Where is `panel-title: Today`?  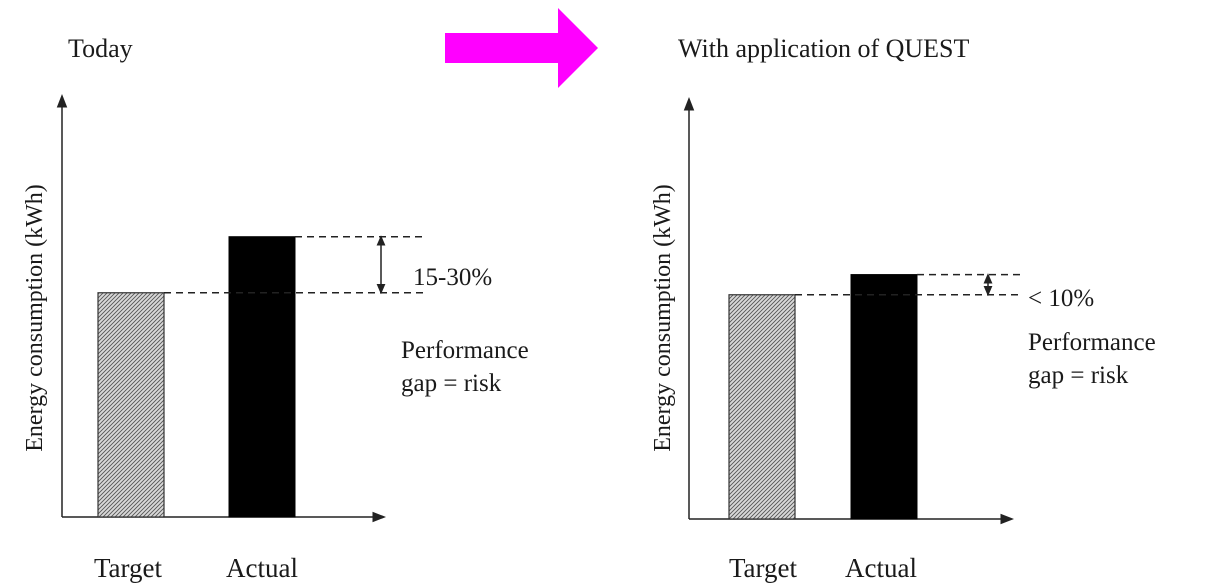
panel-title: Today is located at coordinates (100, 48).